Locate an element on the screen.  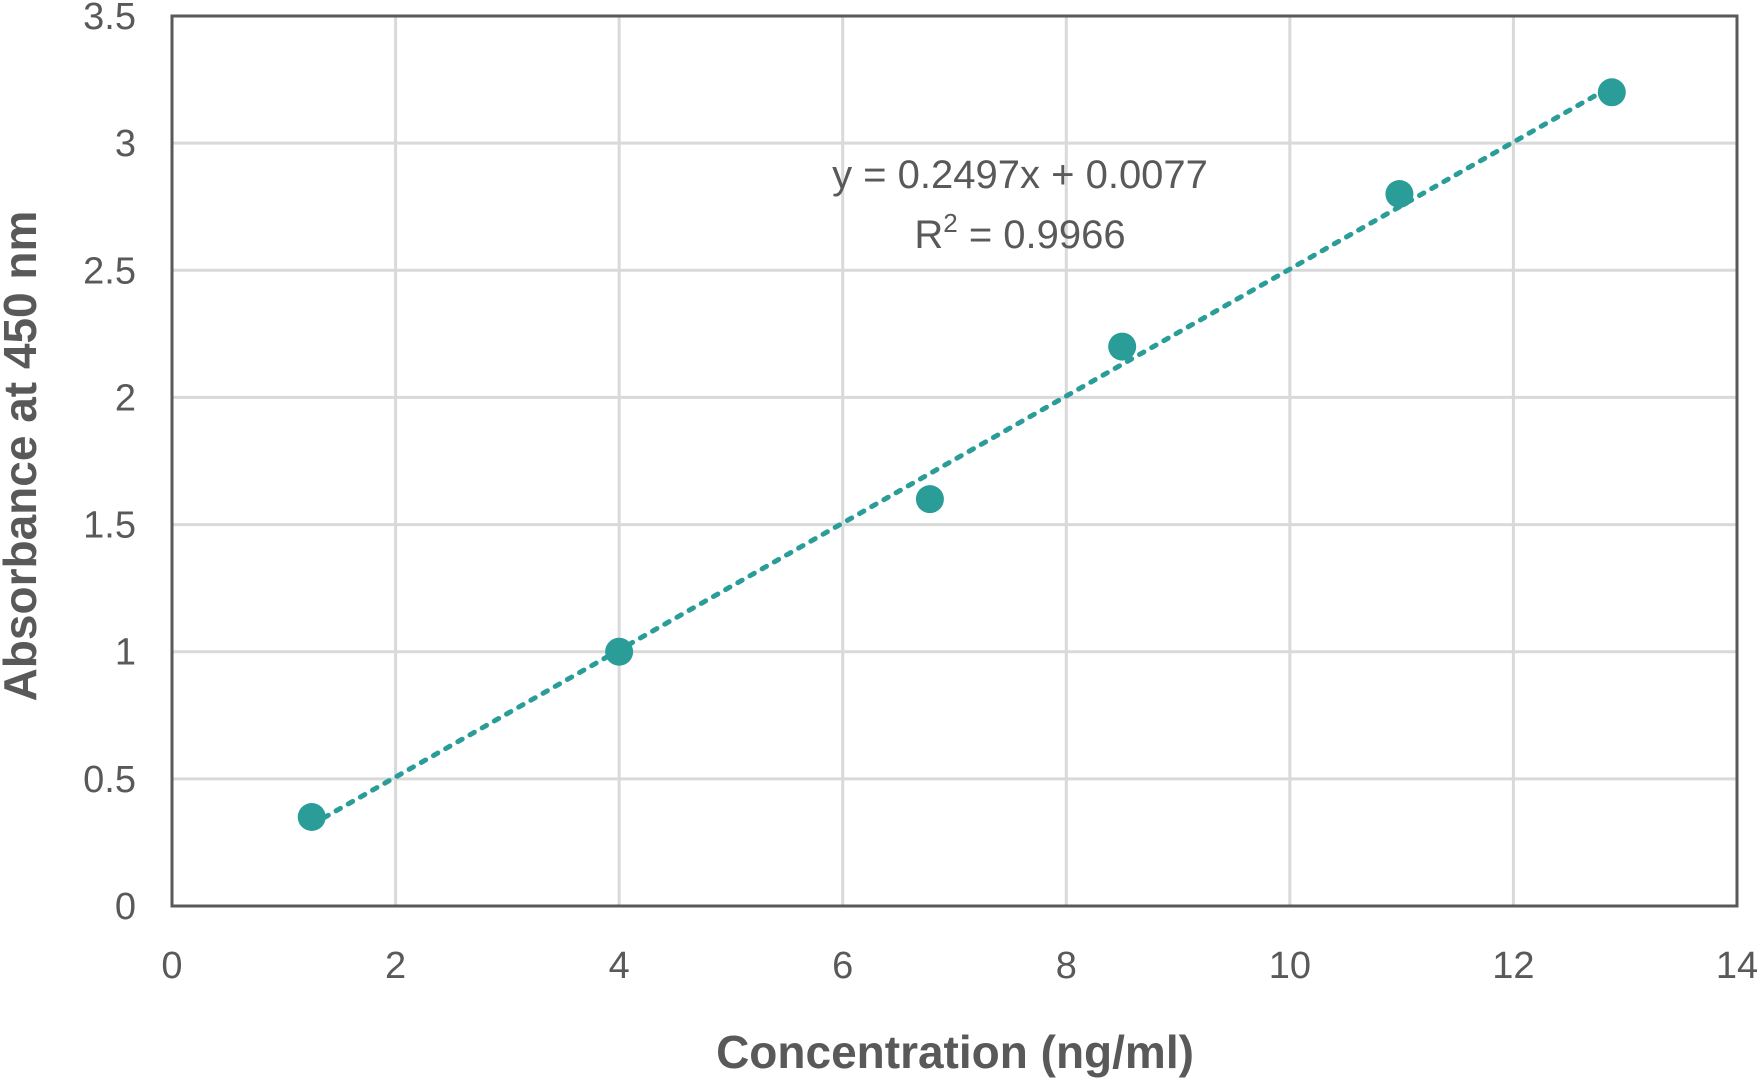
y-tick-label-4: 2 is located at coordinates (125, 398).